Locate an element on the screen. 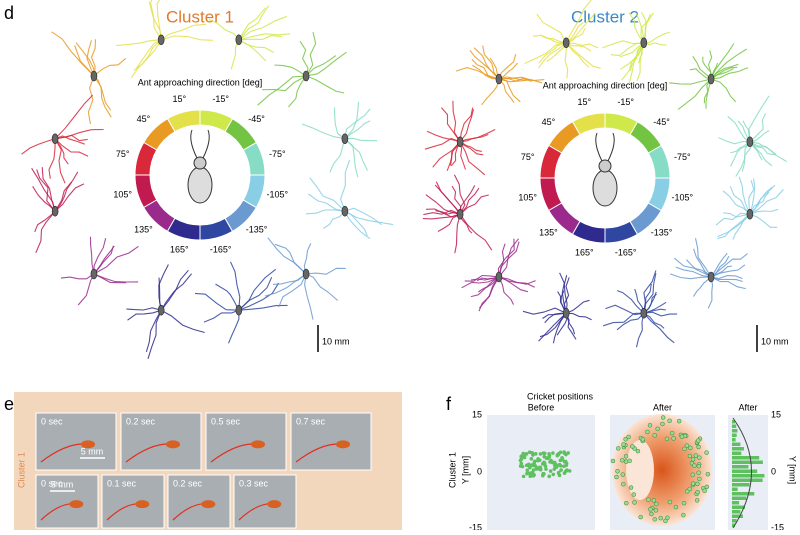  frame-time: 0.1 sec is located at coordinates (122, 483).